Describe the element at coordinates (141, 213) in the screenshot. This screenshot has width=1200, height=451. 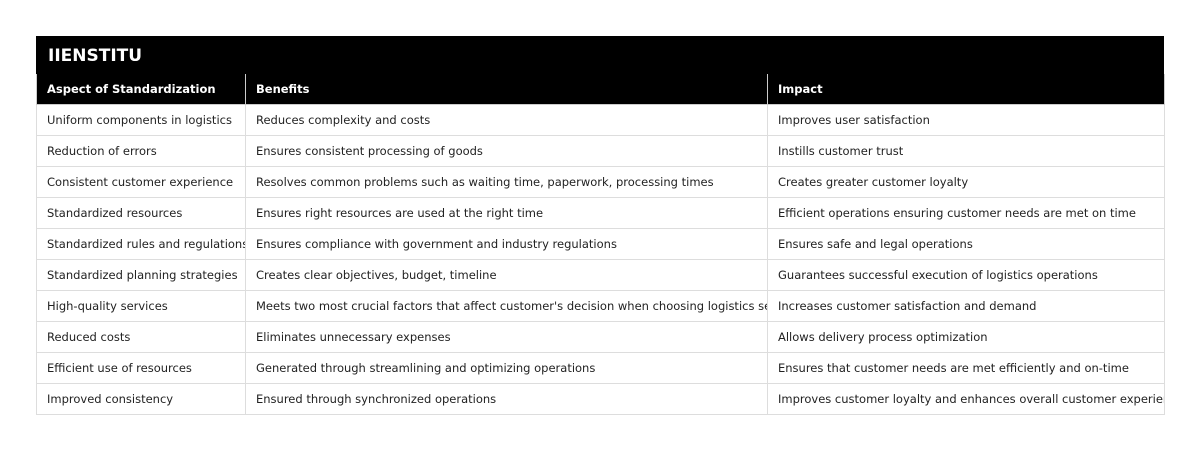
I see `table-cell: Standardized resources` at that location.